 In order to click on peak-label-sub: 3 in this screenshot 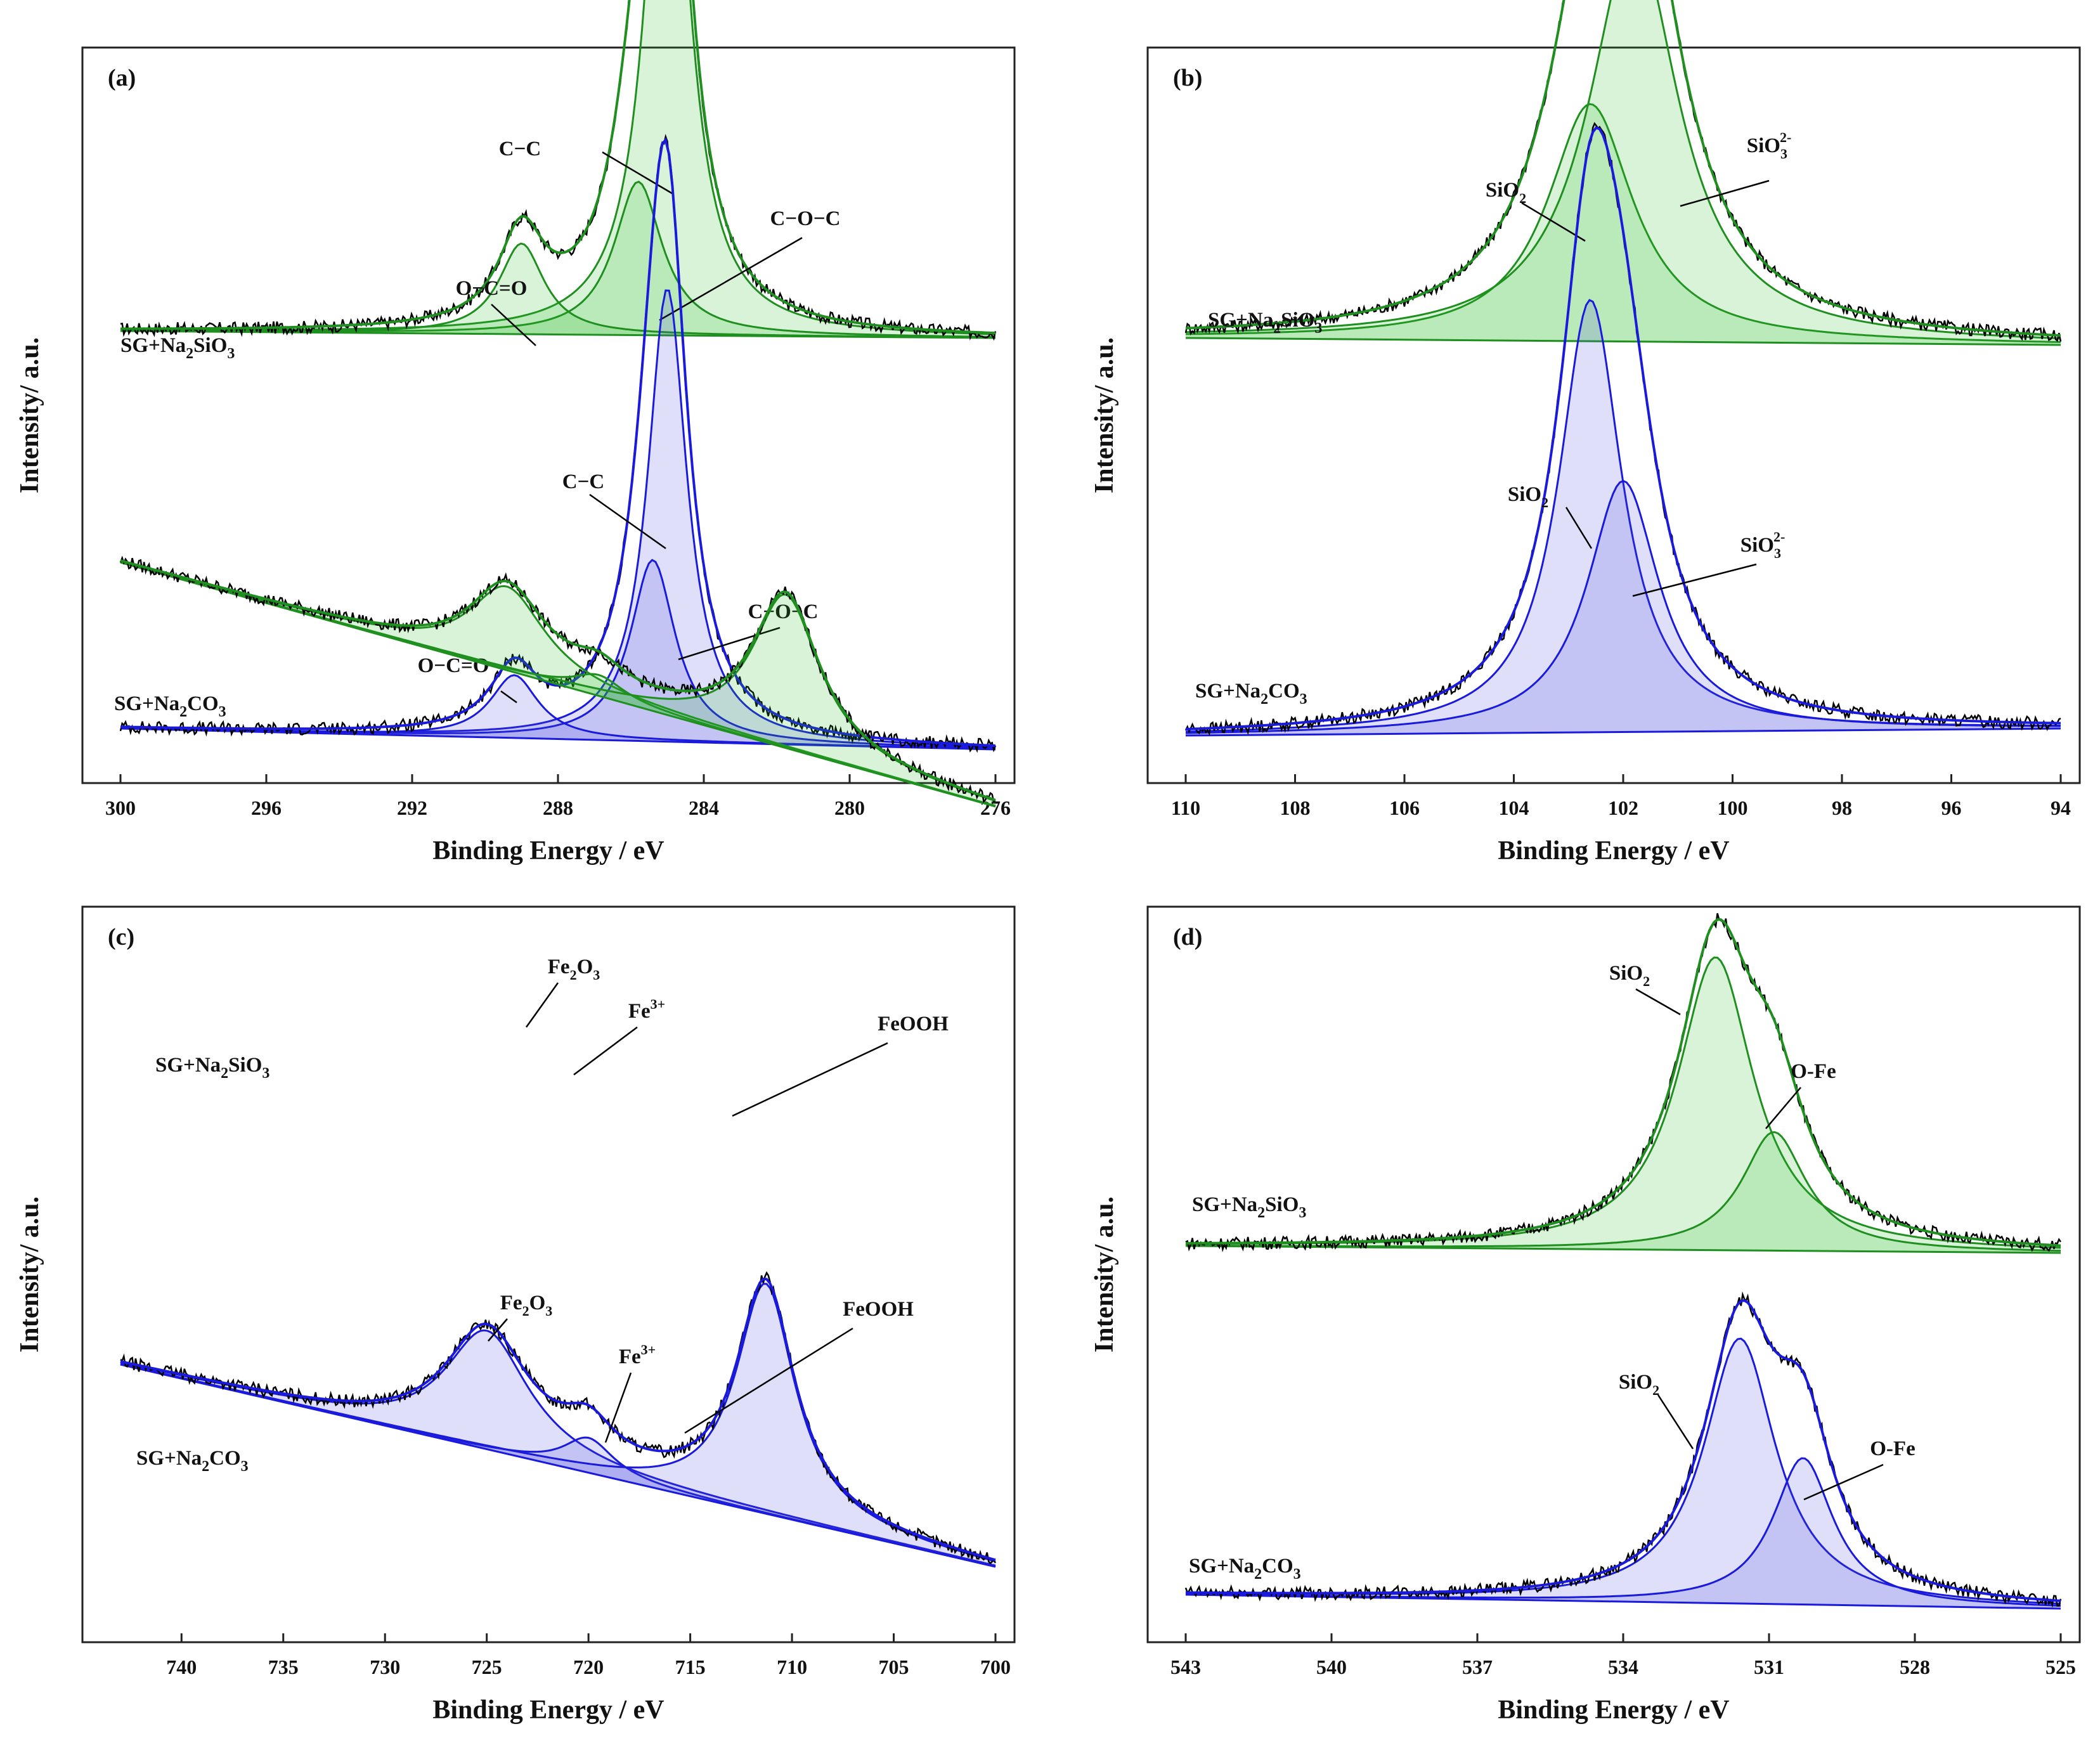, I will do `click(597, 975)`.